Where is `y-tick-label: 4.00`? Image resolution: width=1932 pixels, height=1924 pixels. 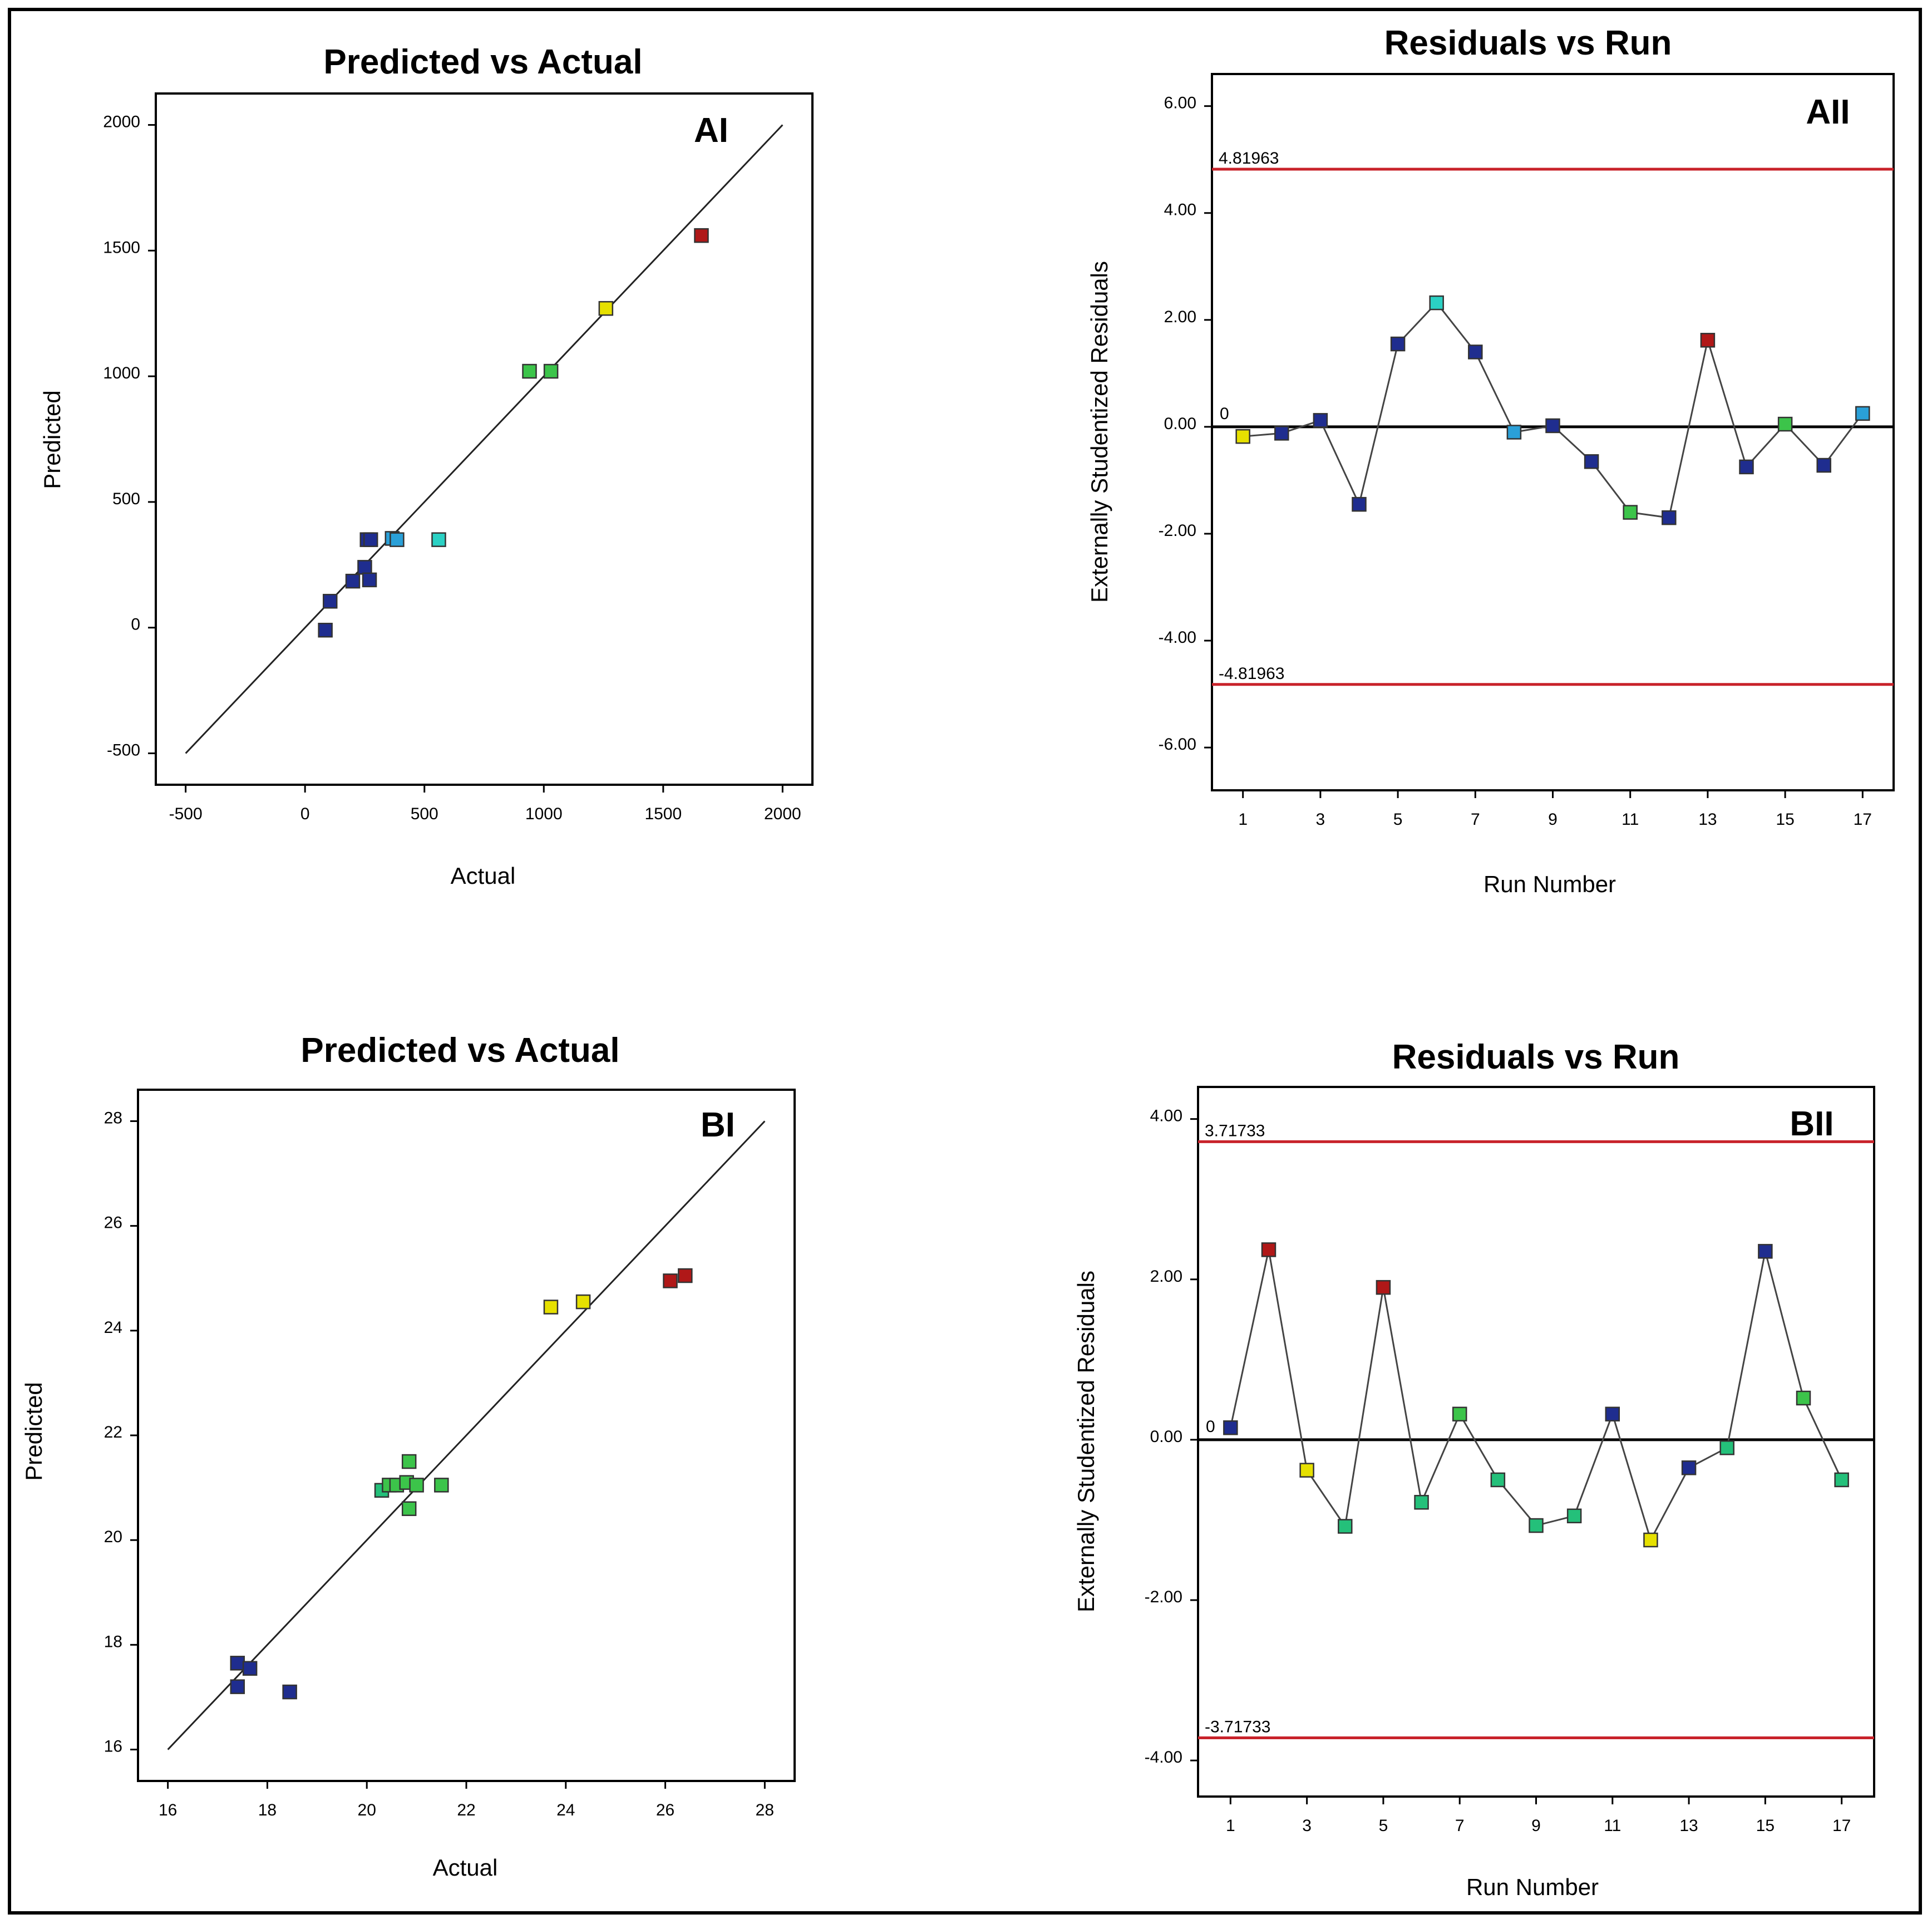
y-tick-label: 4.00 is located at coordinates (1180, 210).